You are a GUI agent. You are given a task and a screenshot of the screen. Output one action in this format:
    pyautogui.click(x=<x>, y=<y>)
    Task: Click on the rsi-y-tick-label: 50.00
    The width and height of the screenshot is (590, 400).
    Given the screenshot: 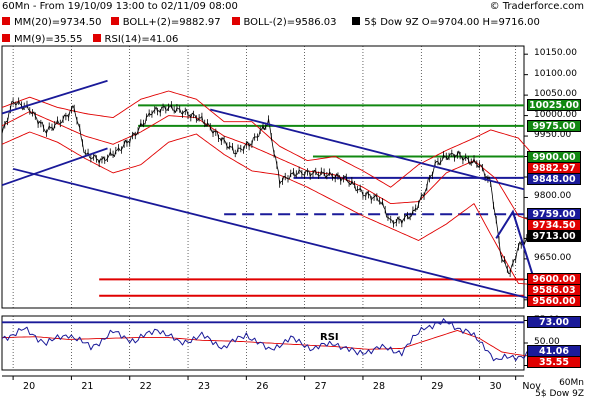 What is the action you would take?
    pyautogui.click(x=547, y=342)
    